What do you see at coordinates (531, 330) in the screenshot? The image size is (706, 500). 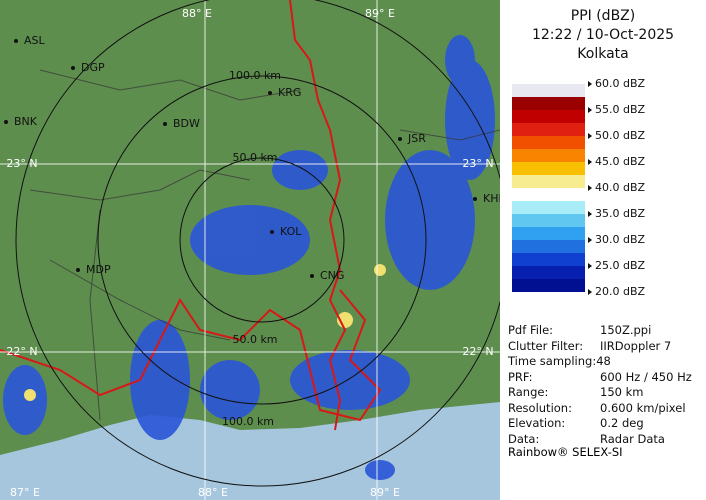 I see `info-key: Pdf File:` at bounding box center [531, 330].